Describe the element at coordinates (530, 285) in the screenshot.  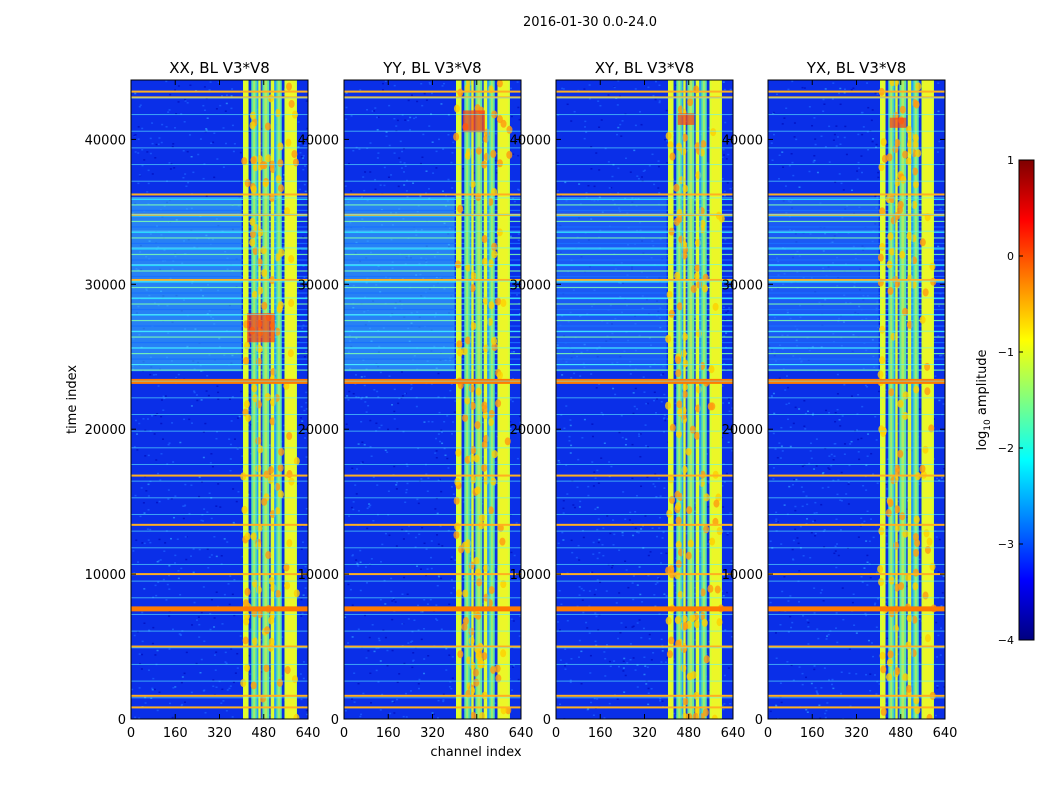
I see `y-tick-label: 30000` at that location.